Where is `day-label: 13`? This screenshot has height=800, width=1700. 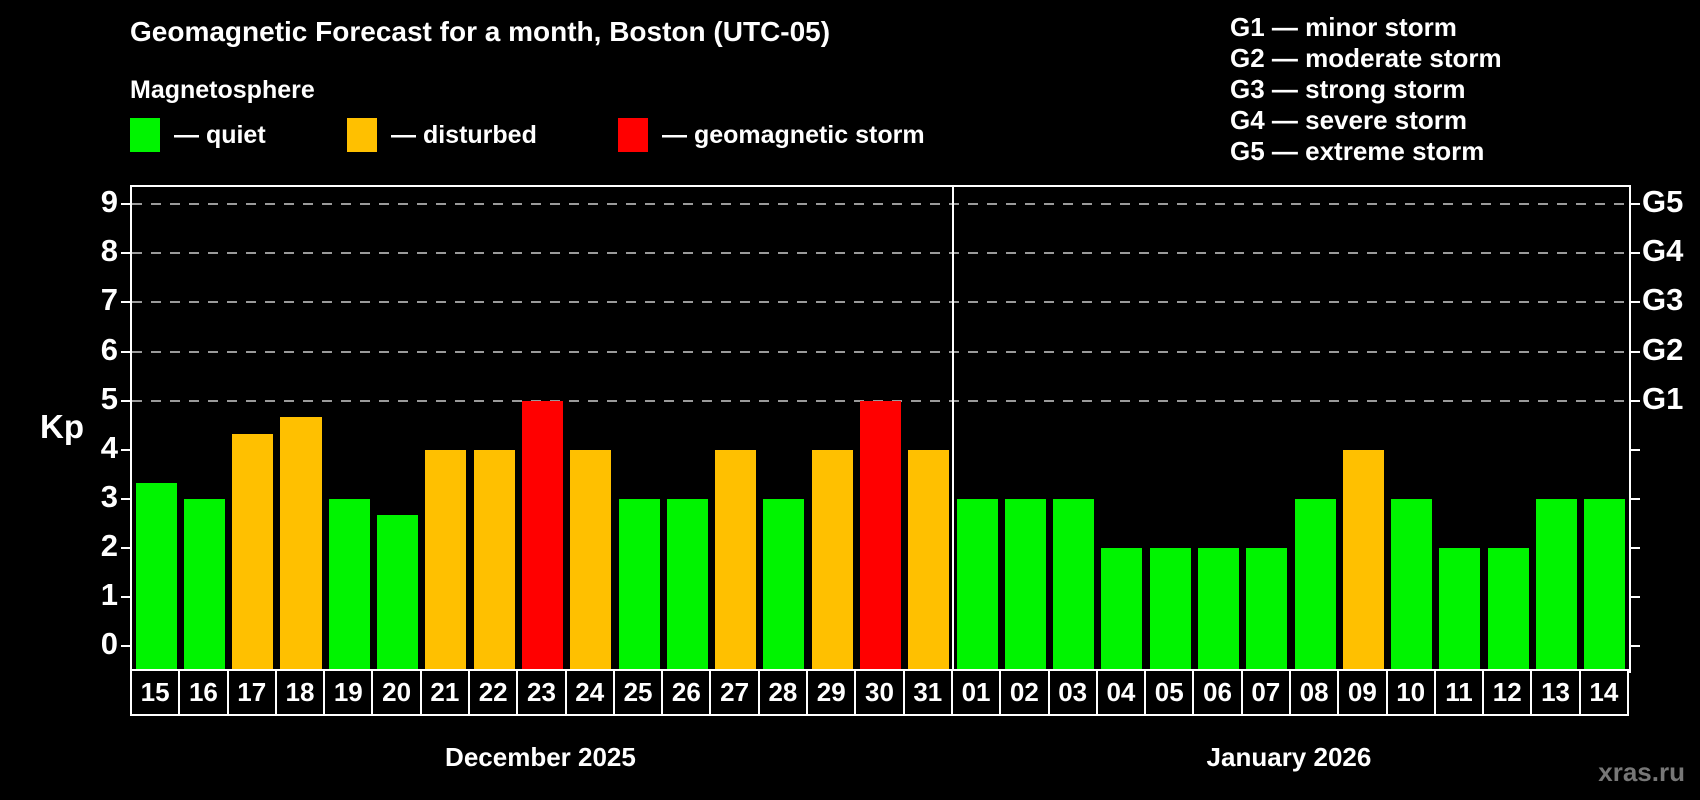
day-label: 13 is located at coordinates (1555, 692).